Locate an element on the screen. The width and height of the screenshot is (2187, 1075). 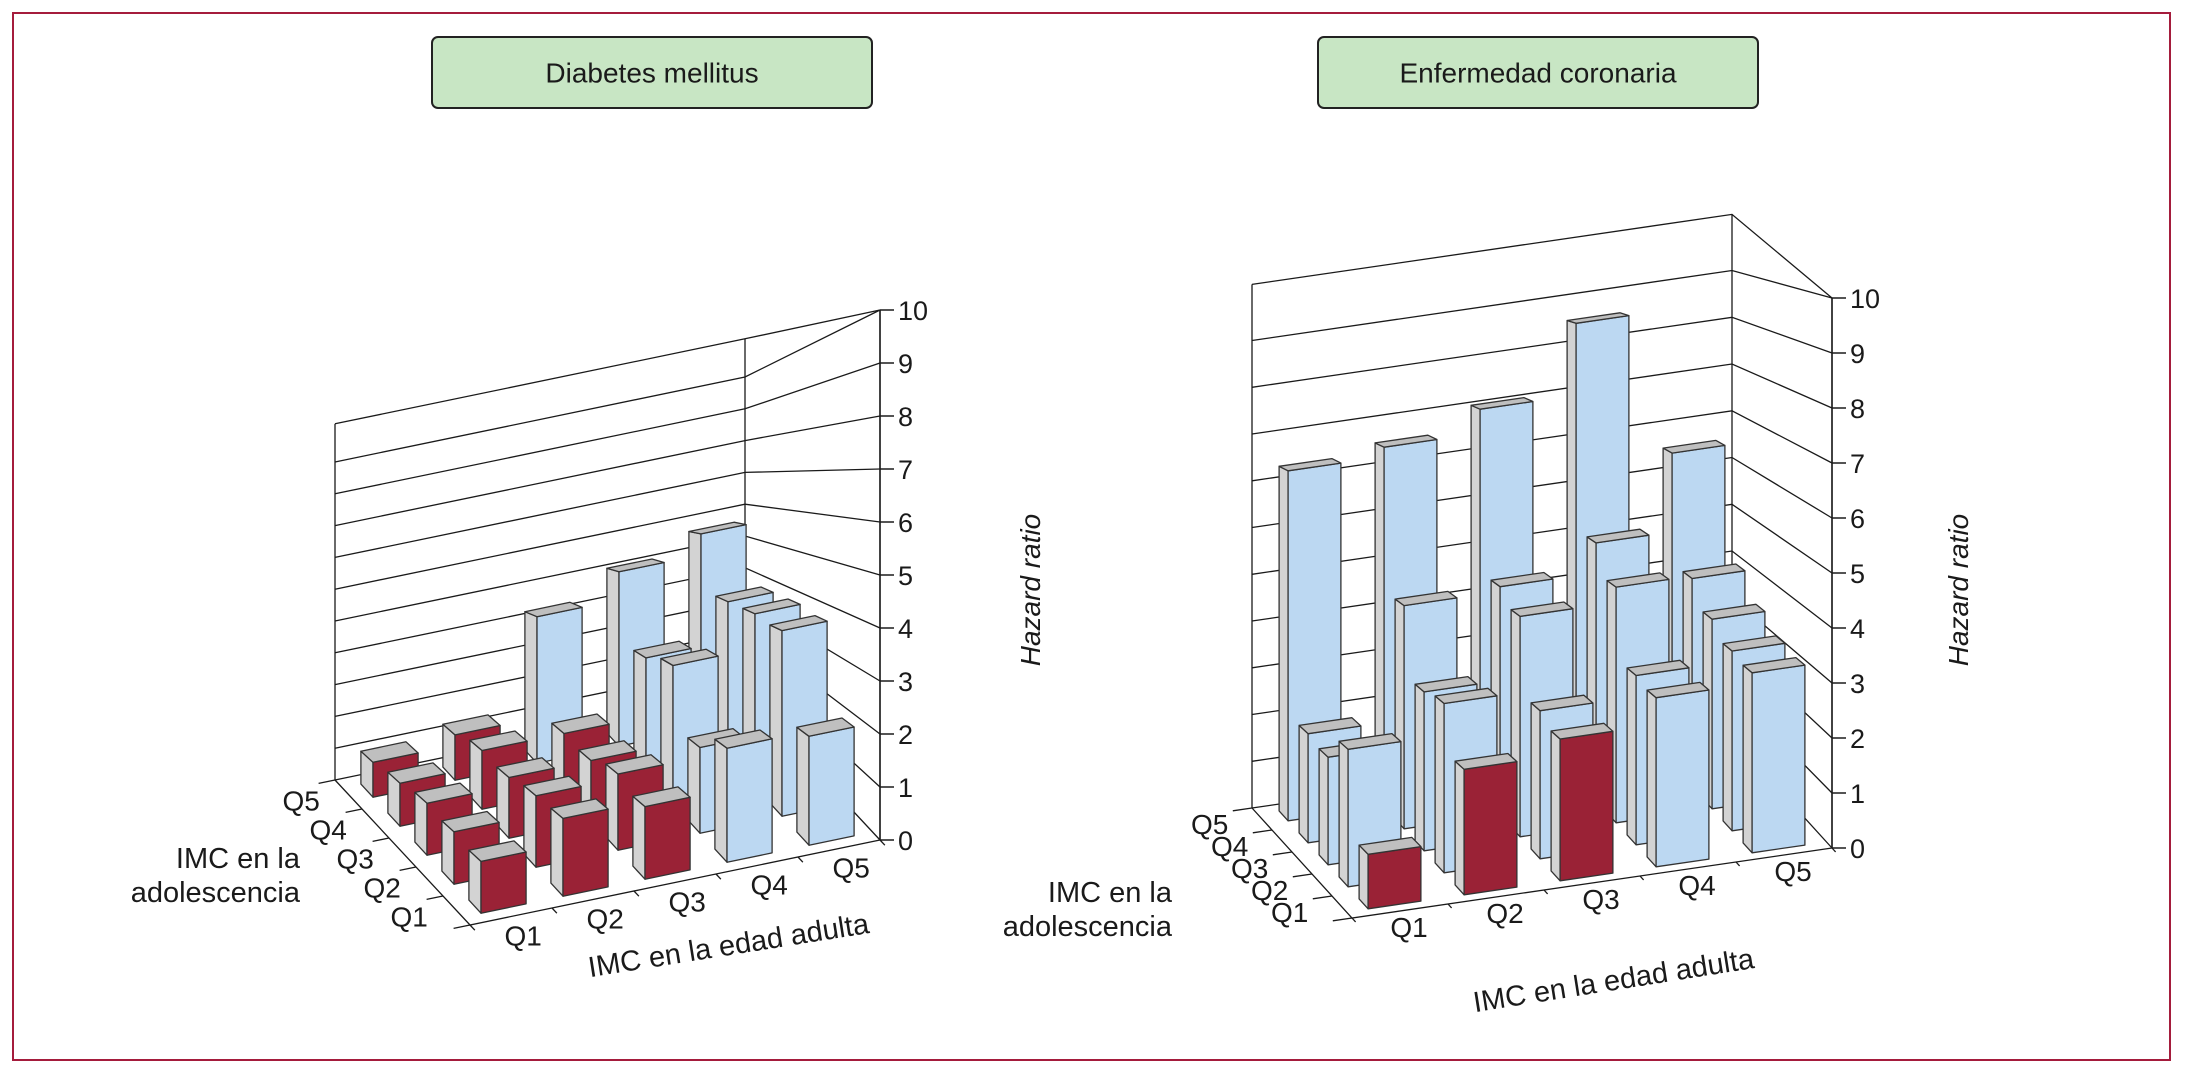
chart-title: Diabetes mellitus is located at coordinates (651, 73).